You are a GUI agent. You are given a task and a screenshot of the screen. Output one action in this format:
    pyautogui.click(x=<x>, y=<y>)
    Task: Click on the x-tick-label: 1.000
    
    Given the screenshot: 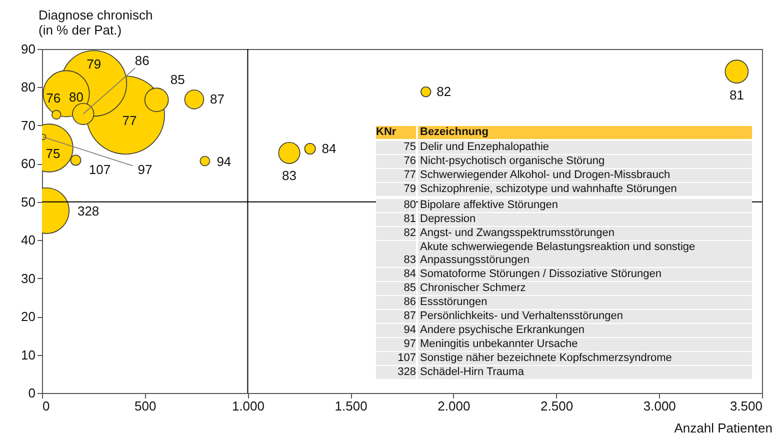 What is the action you would take?
    pyautogui.click(x=248, y=406)
    